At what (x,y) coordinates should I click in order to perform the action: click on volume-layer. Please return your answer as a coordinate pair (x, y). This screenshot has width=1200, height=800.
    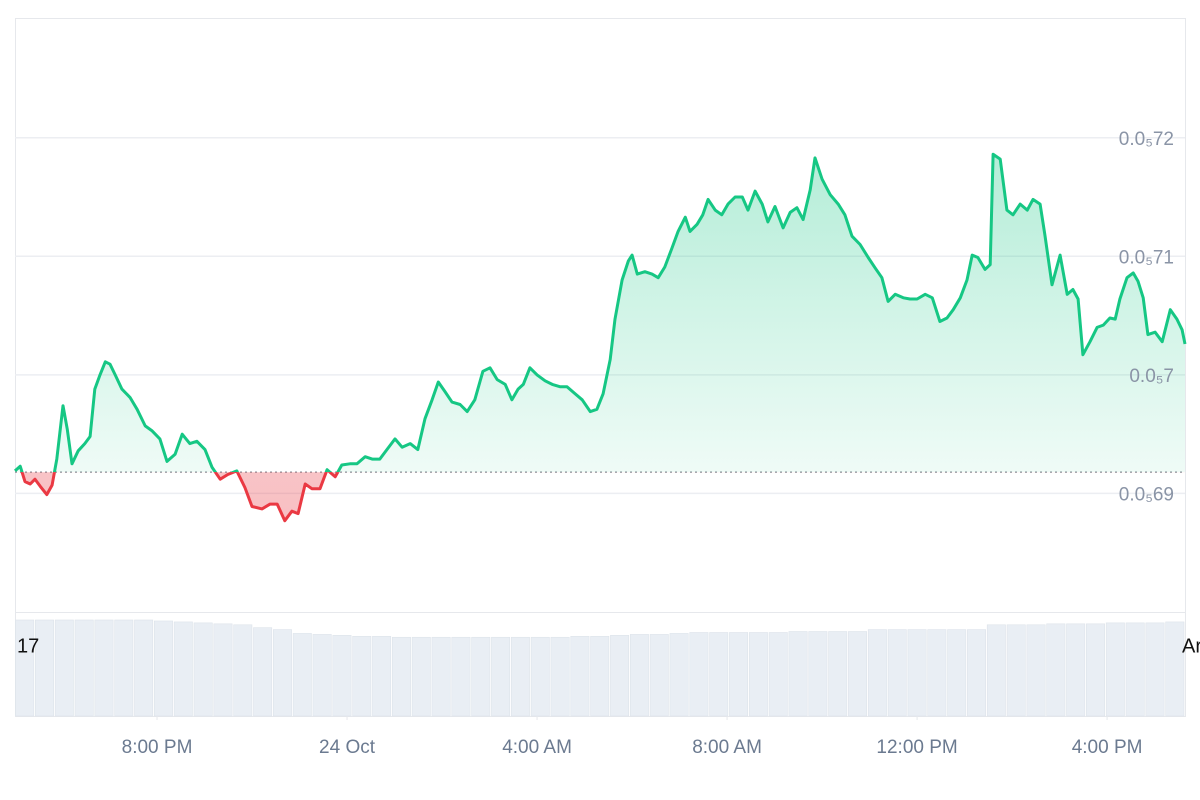
    Looking at the image, I should click on (600, 668).